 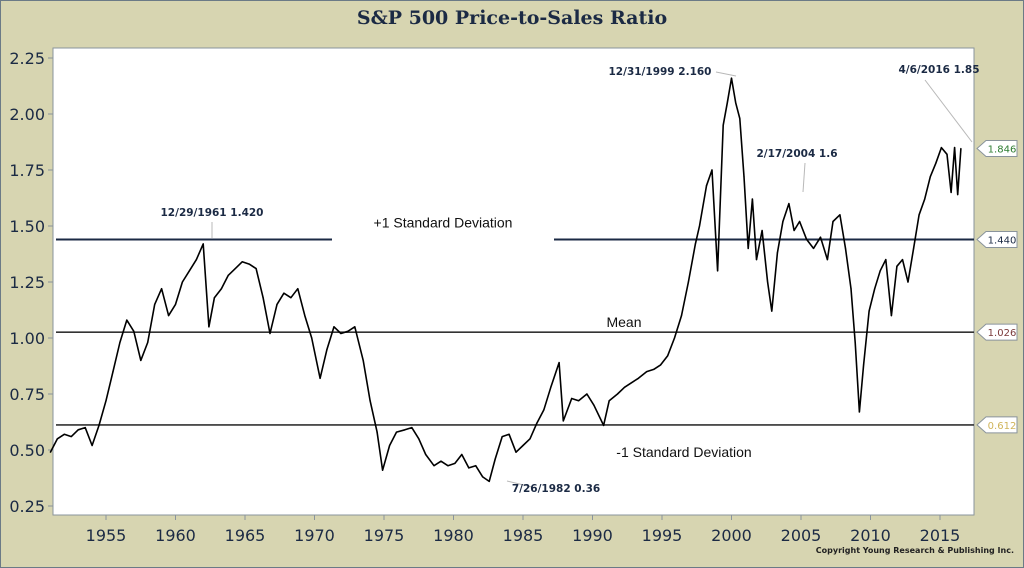 I want to click on x-tick-label: 1965, so click(x=245, y=535).